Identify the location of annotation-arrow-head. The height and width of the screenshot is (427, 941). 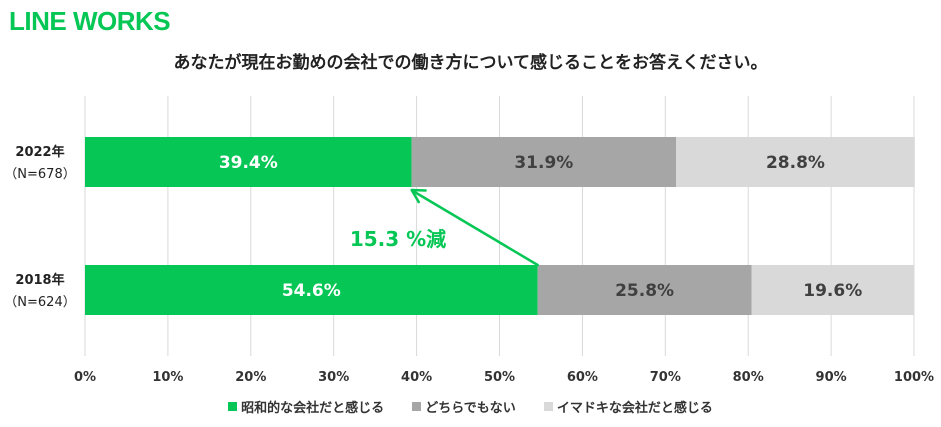
(418, 196).